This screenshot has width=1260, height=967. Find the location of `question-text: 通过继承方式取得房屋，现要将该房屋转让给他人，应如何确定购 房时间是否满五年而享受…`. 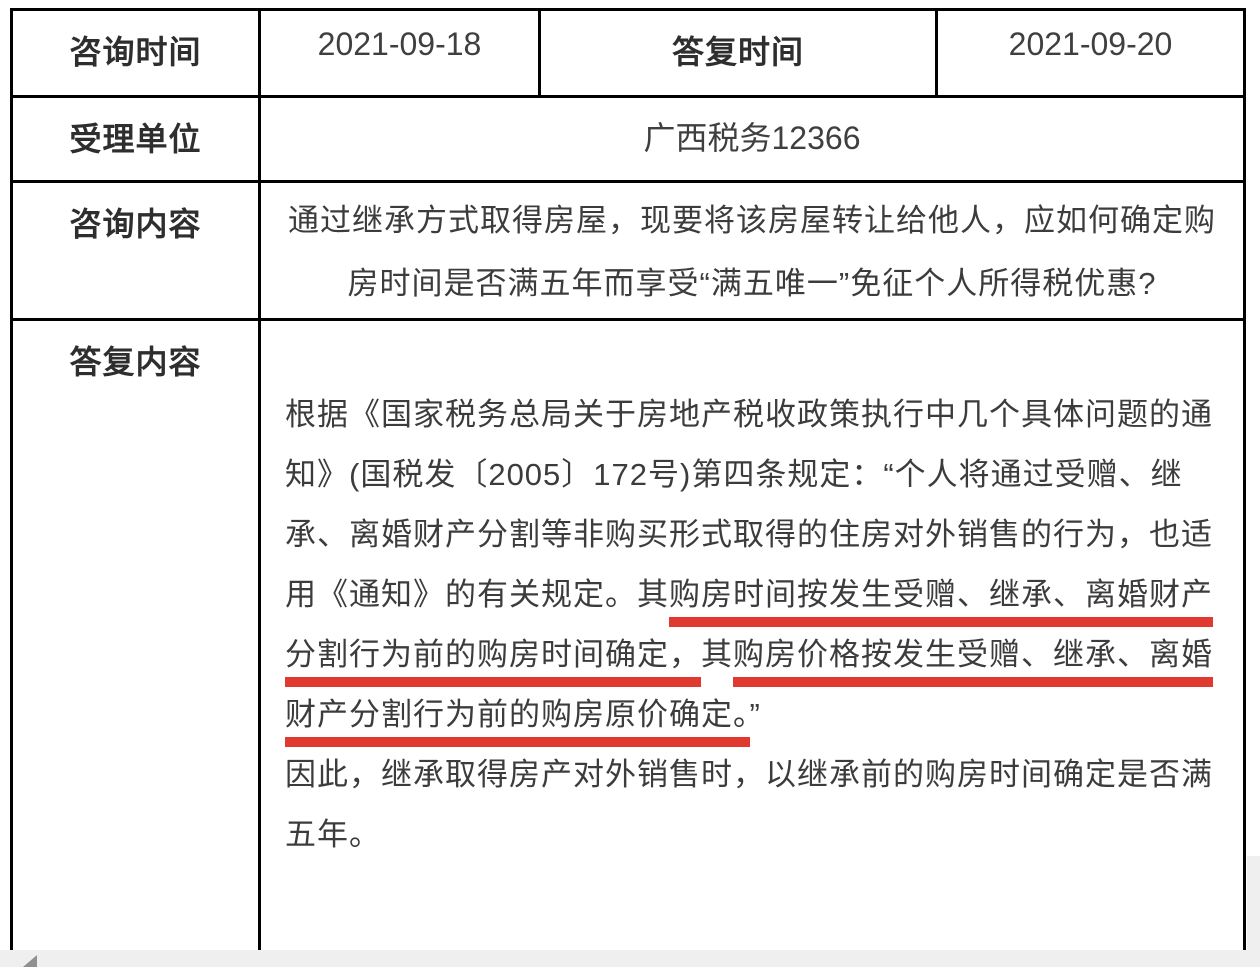

question-text: 通过继承方式取得房屋，现要将该房屋转让给他人，应如何确定购 房时间是否满五年而享受… is located at coordinates (752, 249).